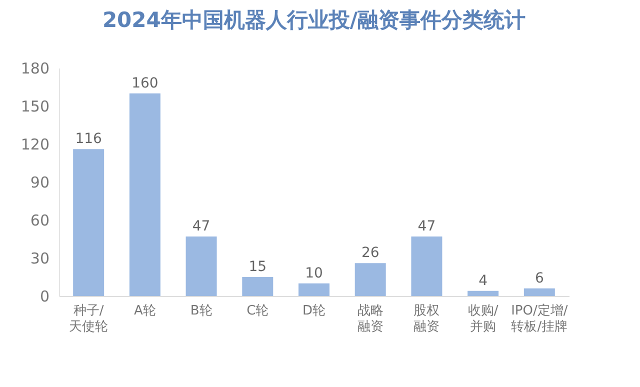 The image size is (640, 387). What do you see at coordinates (35, 69) in the screenshot?
I see `y-tick-label: 180` at bounding box center [35, 69].